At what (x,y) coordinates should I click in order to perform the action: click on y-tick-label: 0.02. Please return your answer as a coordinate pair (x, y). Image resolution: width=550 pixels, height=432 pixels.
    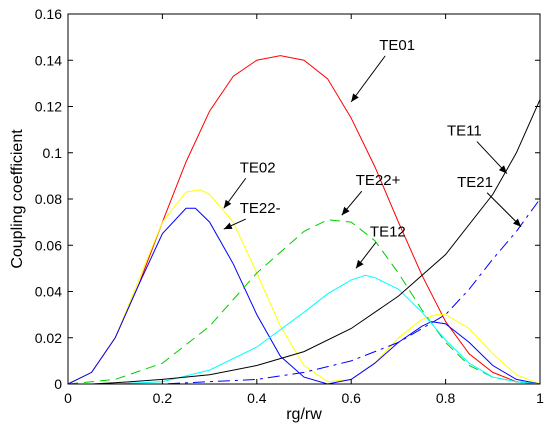
    Looking at the image, I should click on (48, 338).